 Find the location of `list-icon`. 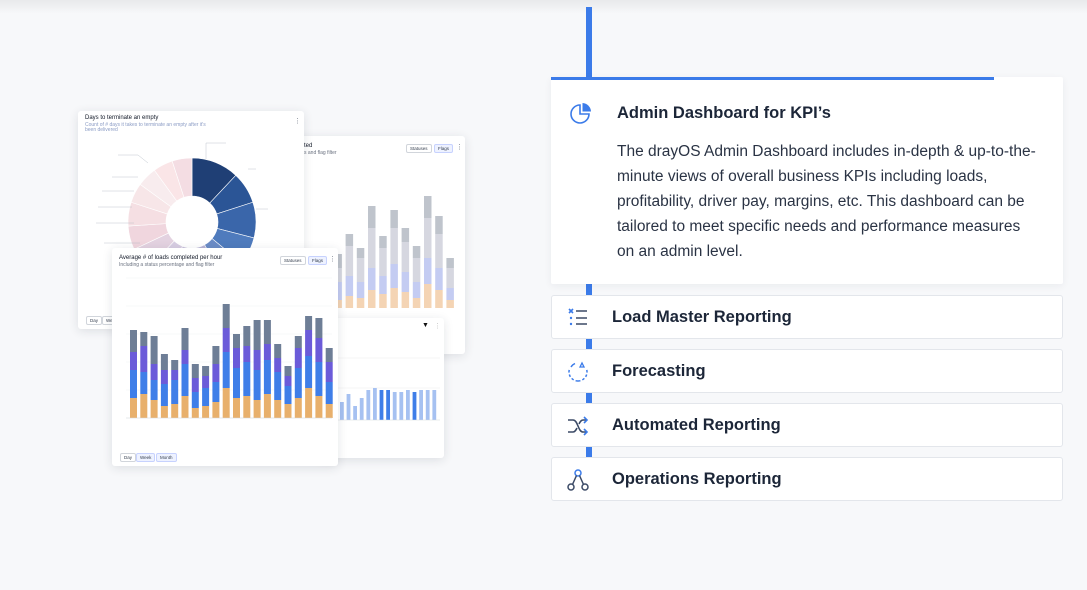

list-icon is located at coordinates (577, 317).